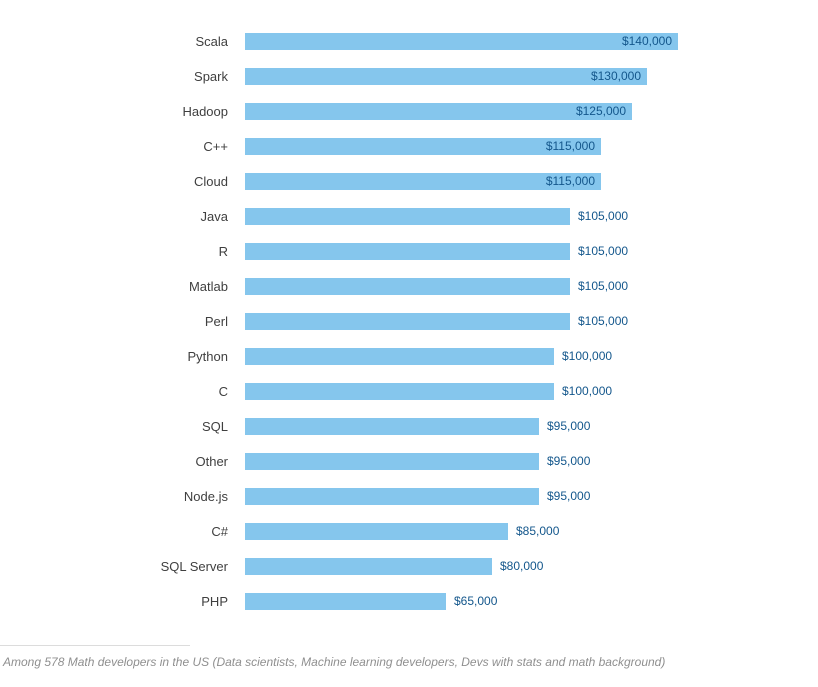 The height and width of the screenshot is (687, 818). I want to click on category-label: Perl, so click(216, 321).